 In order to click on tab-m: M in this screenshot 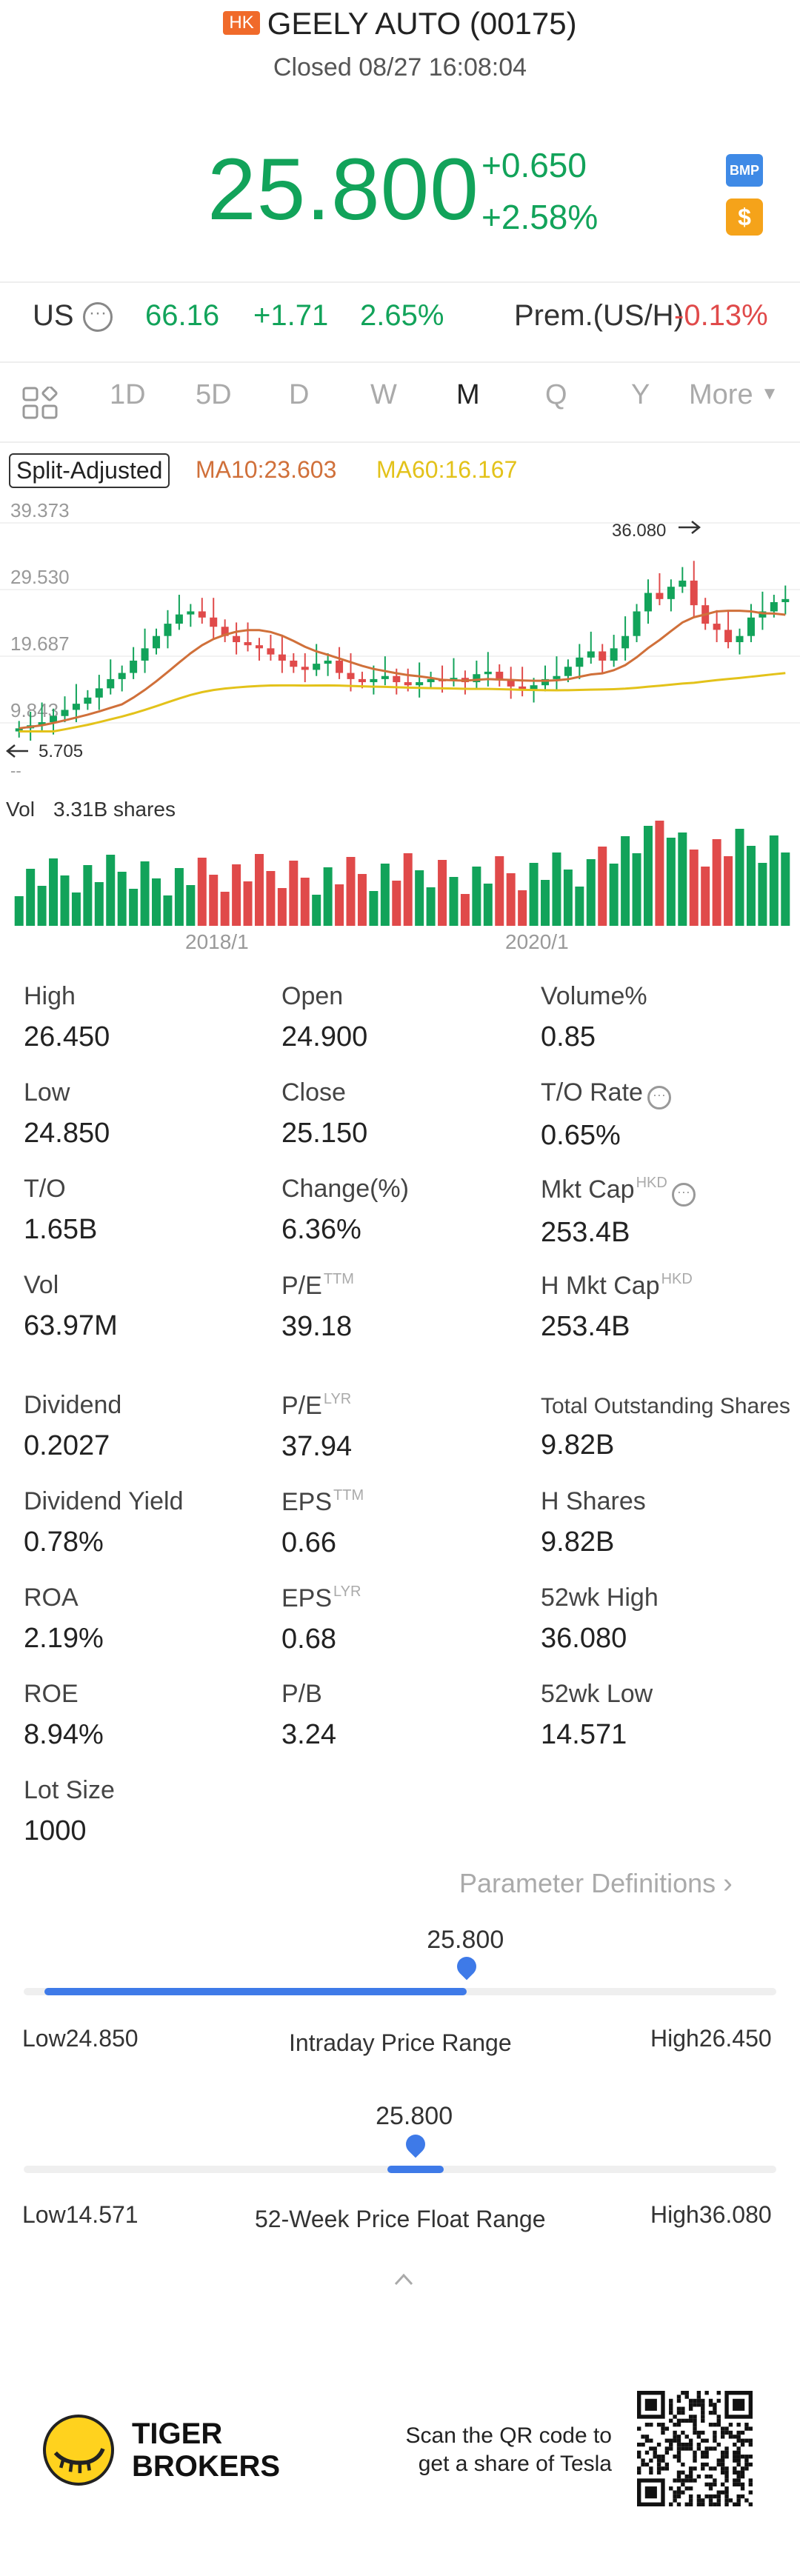, I will do `click(468, 394)`.